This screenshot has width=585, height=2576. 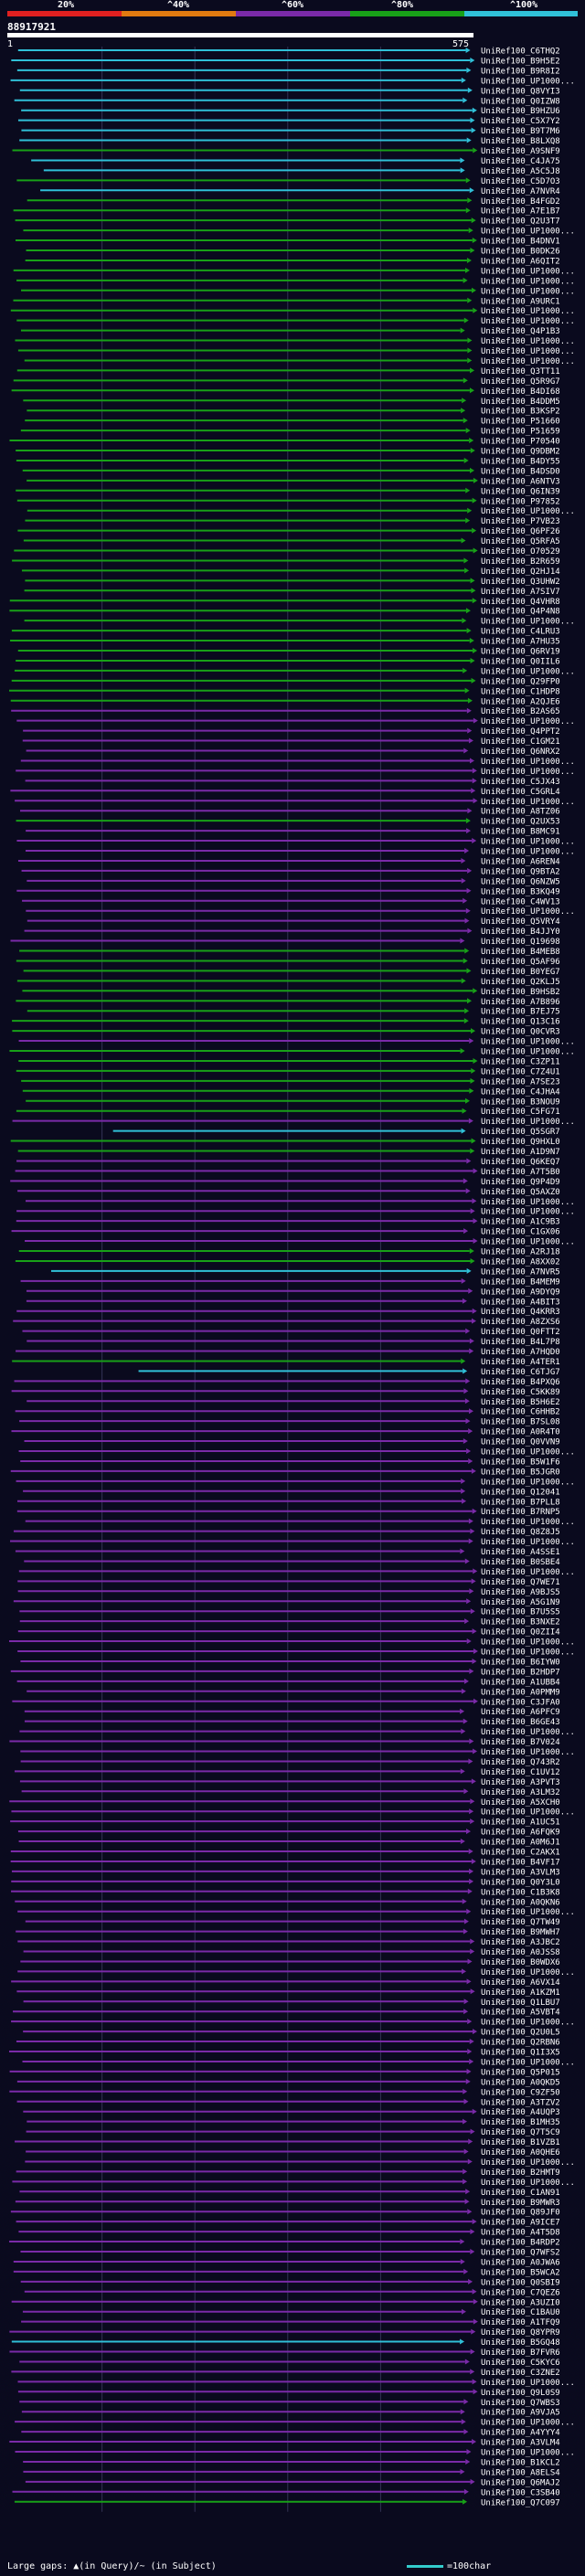 What do you see at coordinates (520, 1762) in the screenshot?
I see `hit-label: UniRef100_Q743R2` at bounding box center [520, 1762].